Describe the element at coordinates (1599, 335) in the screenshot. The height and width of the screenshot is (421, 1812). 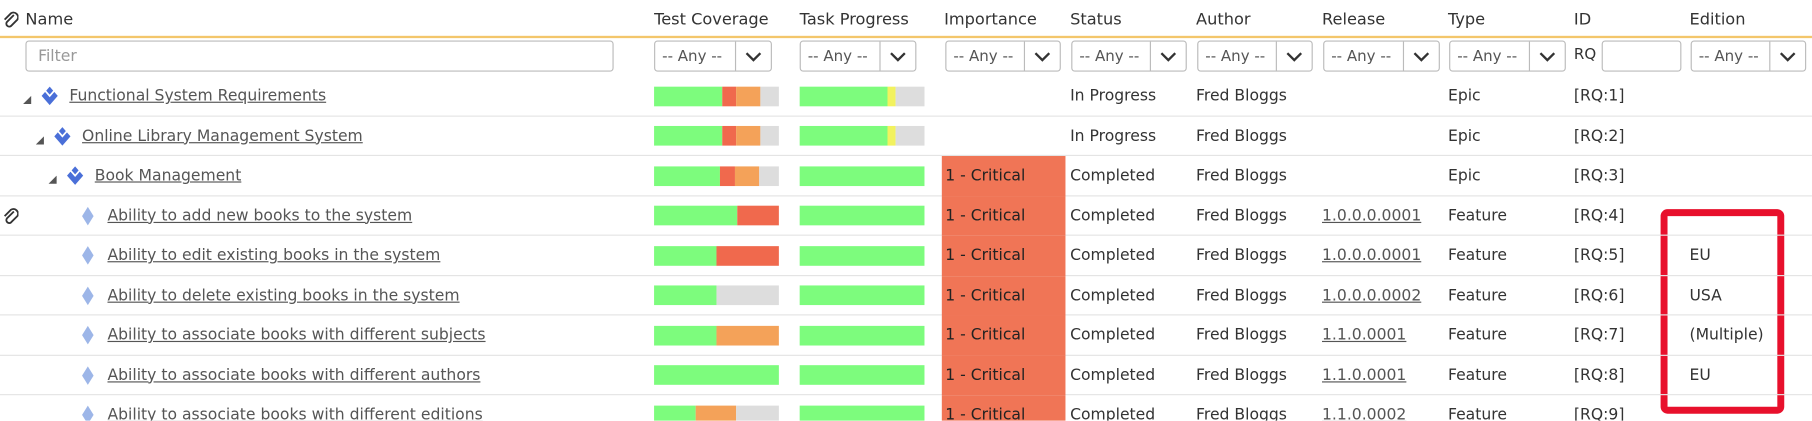
I see `id: [RQ:7]` at that location.